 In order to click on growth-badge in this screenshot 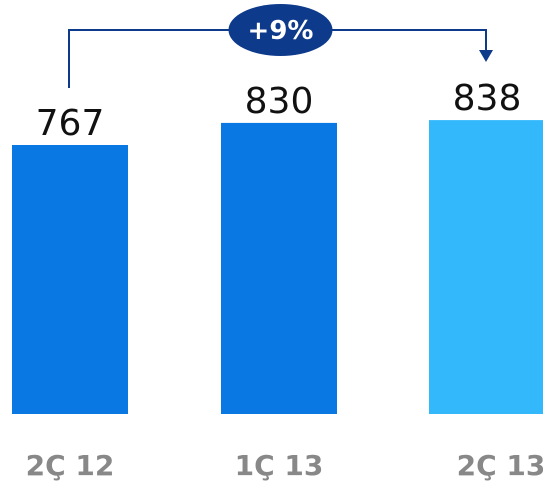, I will do `click(280, 30)`.